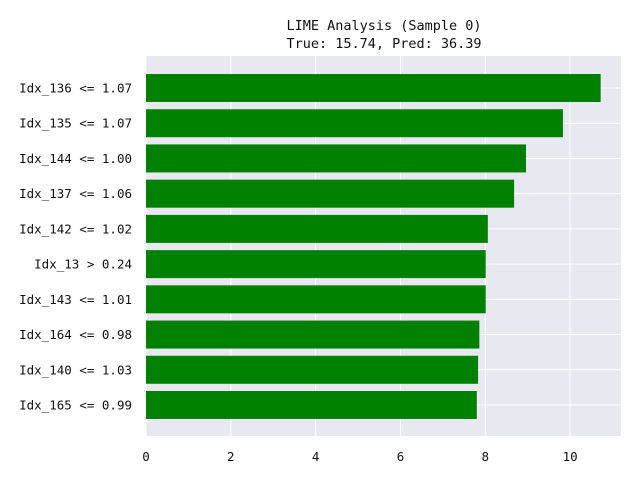  What do you see at coordinates (83, 264) in the screenshot?
I see `y-tick-label: Idx_13 > 0.24` at bounding box center [83, 264].